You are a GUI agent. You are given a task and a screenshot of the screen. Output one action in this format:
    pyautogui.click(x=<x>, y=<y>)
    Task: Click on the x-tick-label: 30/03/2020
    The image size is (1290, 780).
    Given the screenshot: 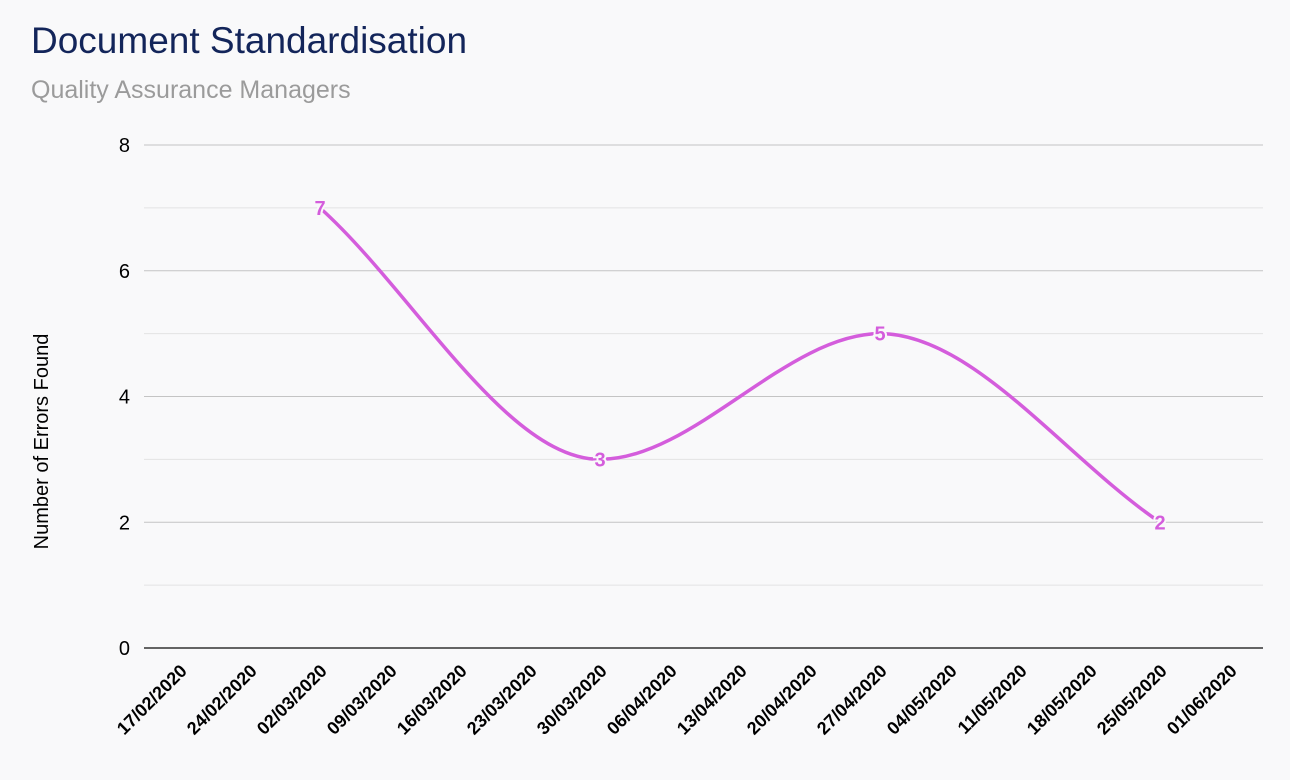 What is the action you would take?
    pyautogui.click(x=572, y=700)
    